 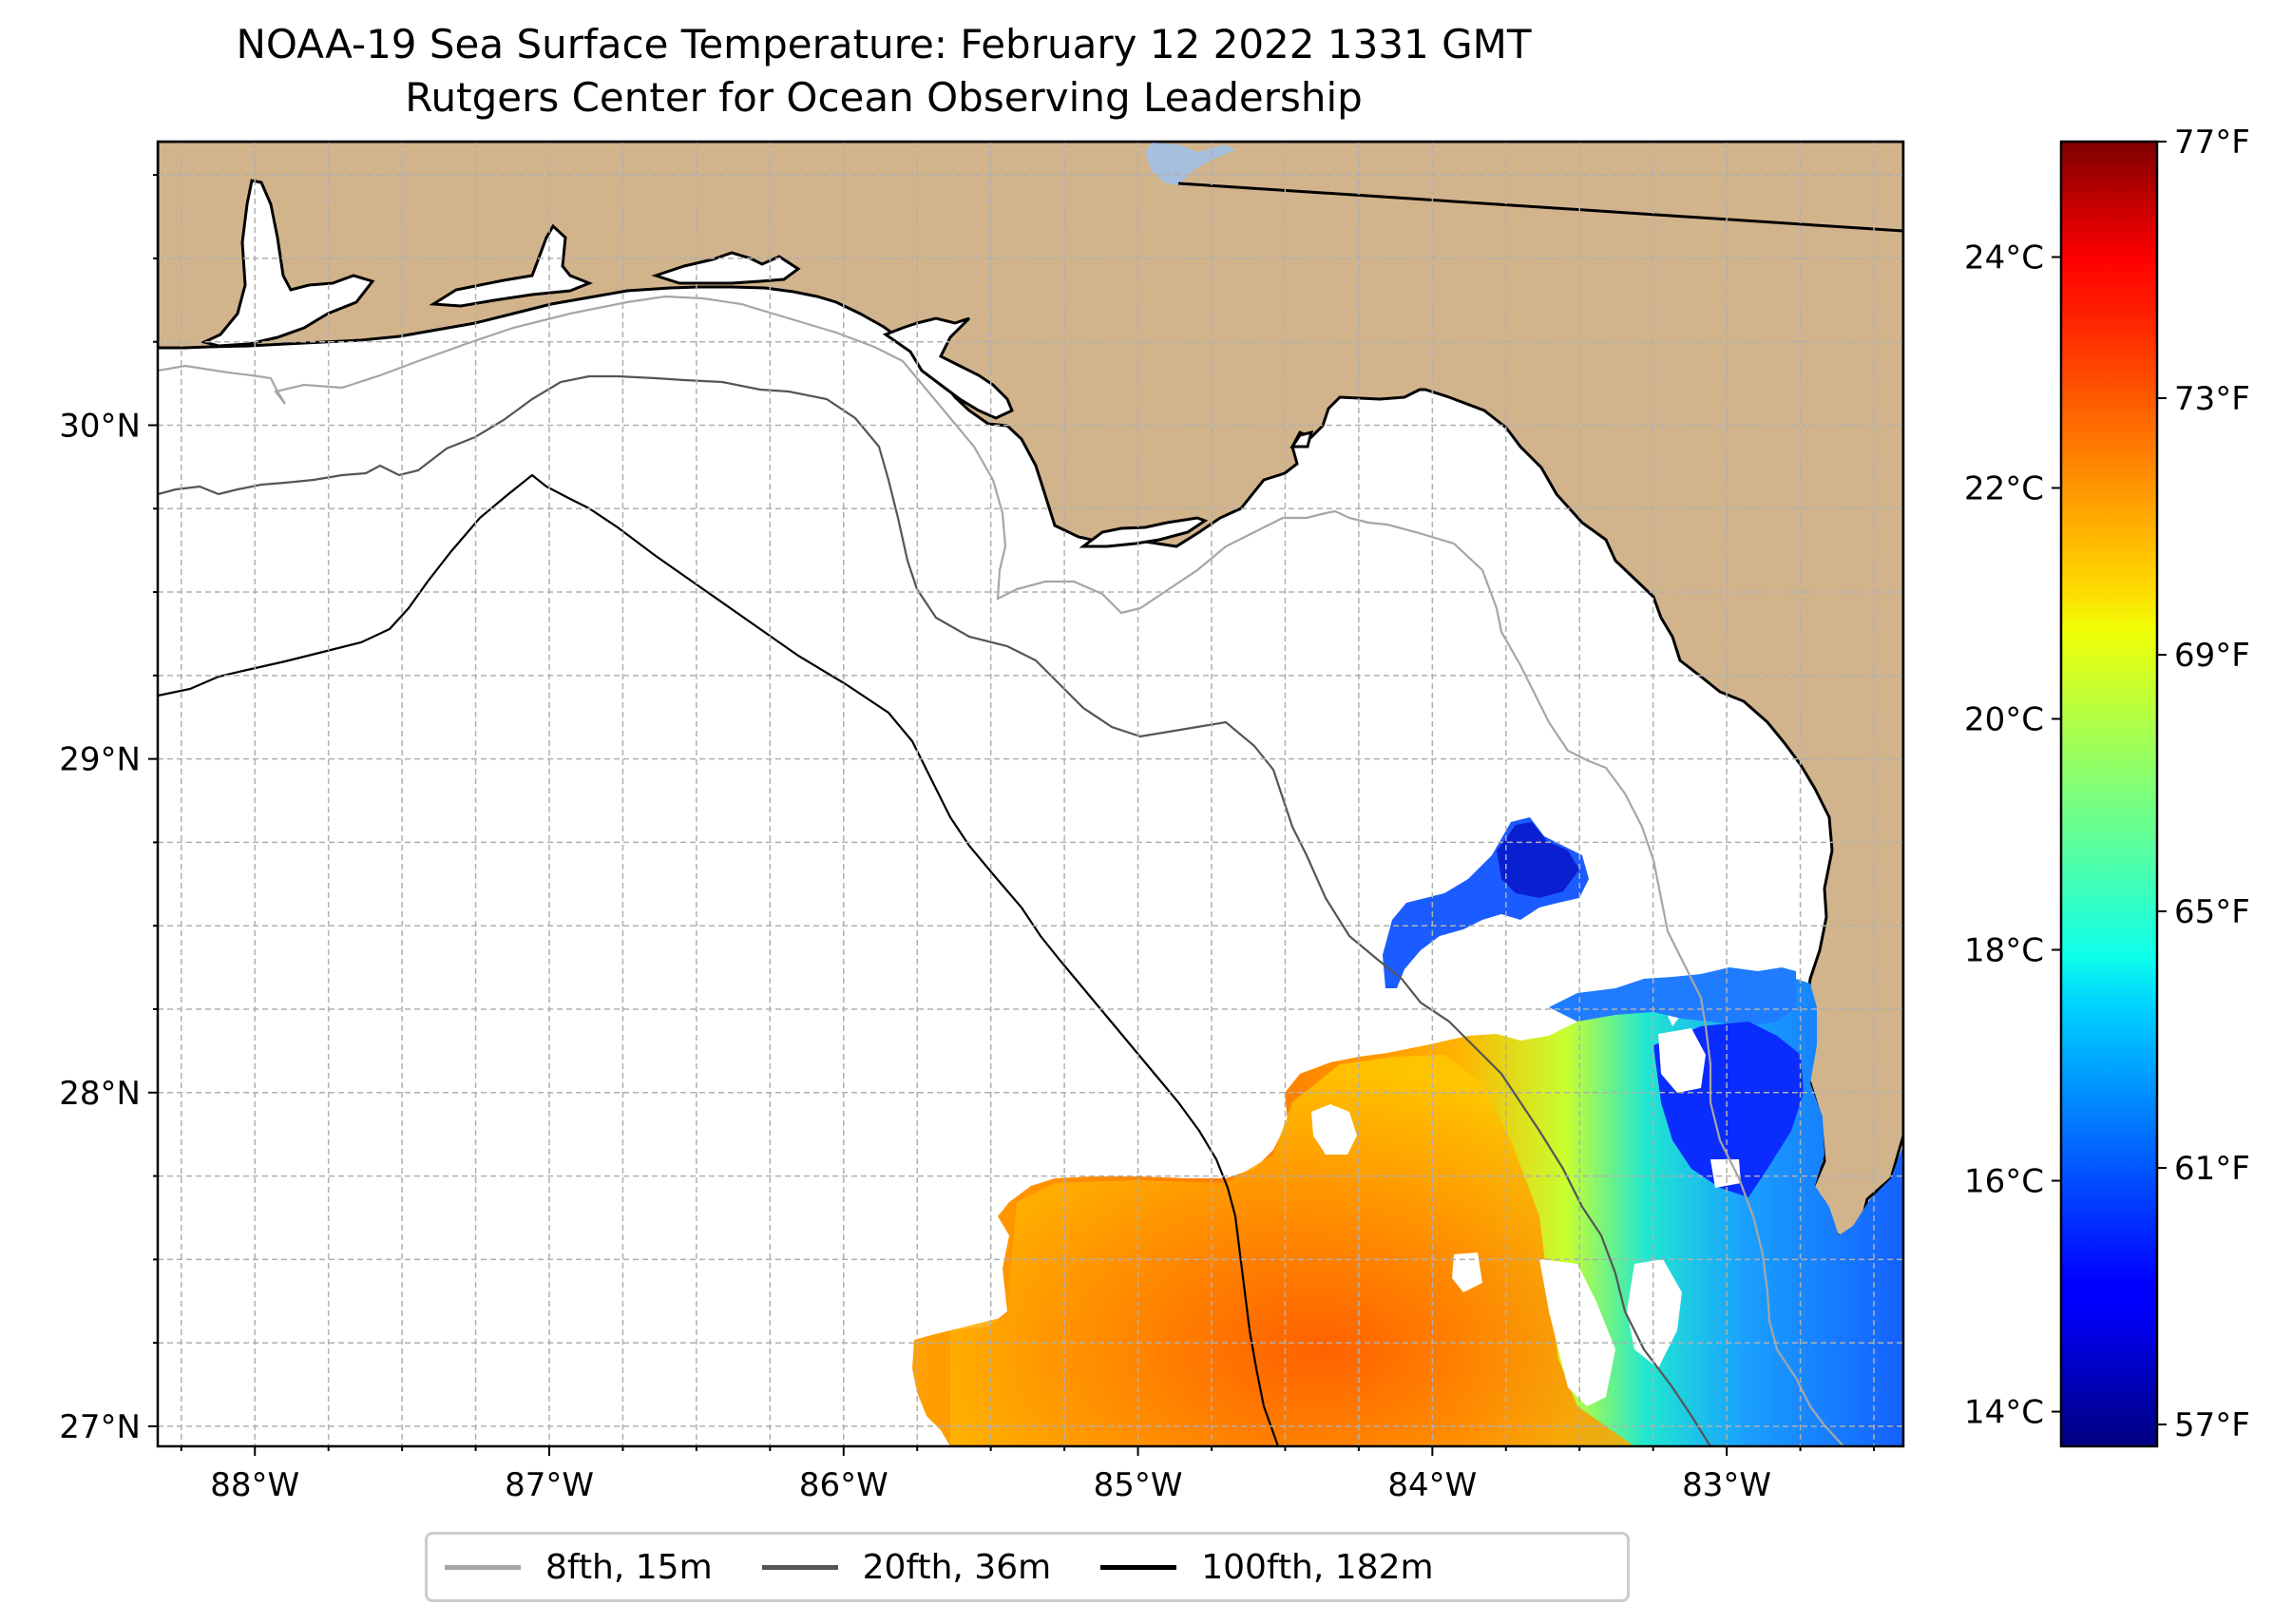 What do you see at coordinates (957, 1567) in the screenshot?
I see `legend-label: 20fth, 36m` at bounding box center [957, 1567].